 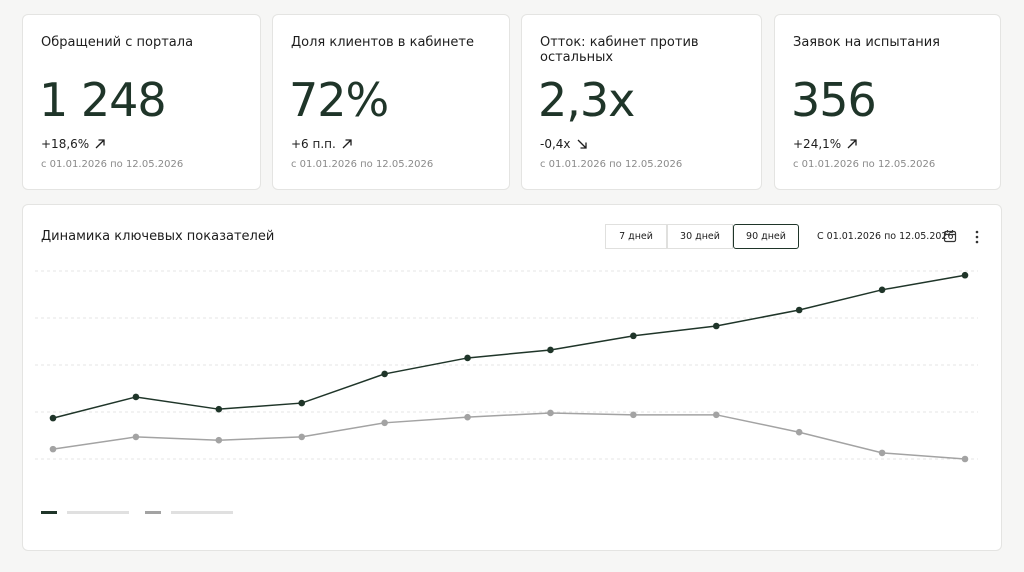 I want to click on series-line, so click(x=509, y=436).